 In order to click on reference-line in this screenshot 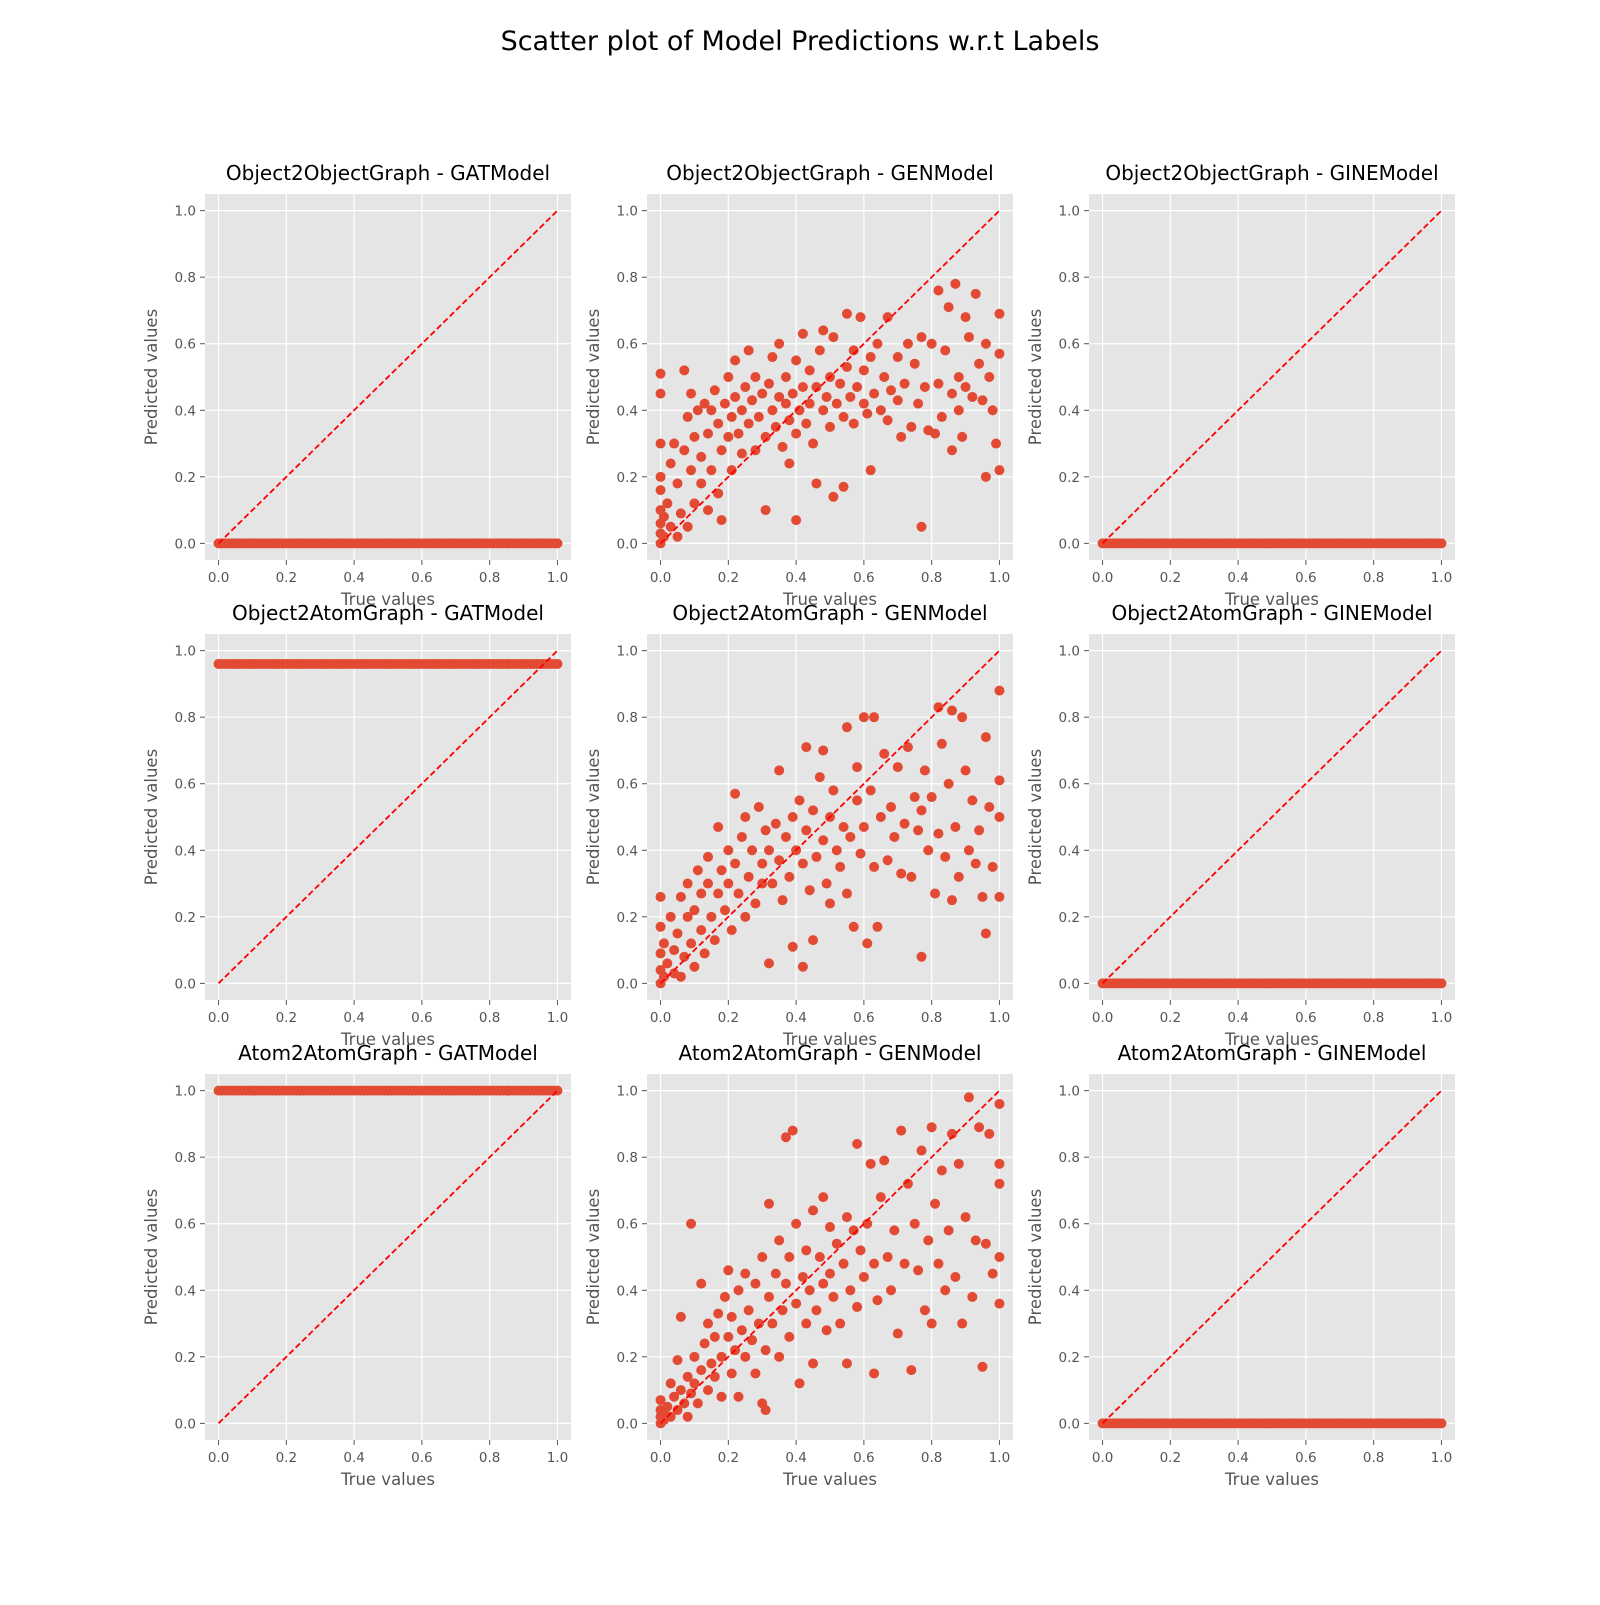, I will do `click(830, 1257)`.